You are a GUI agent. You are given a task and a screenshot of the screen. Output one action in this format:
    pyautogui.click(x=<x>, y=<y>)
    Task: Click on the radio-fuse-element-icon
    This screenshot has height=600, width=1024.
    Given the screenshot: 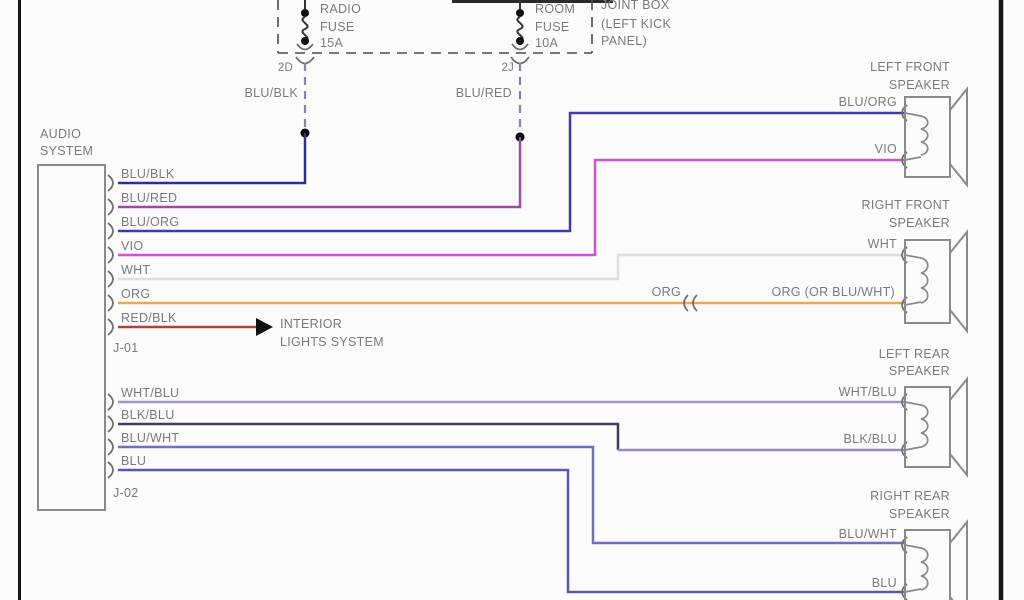 What is the action you would take?
    pyautogui.click(x=305, y=29)
    